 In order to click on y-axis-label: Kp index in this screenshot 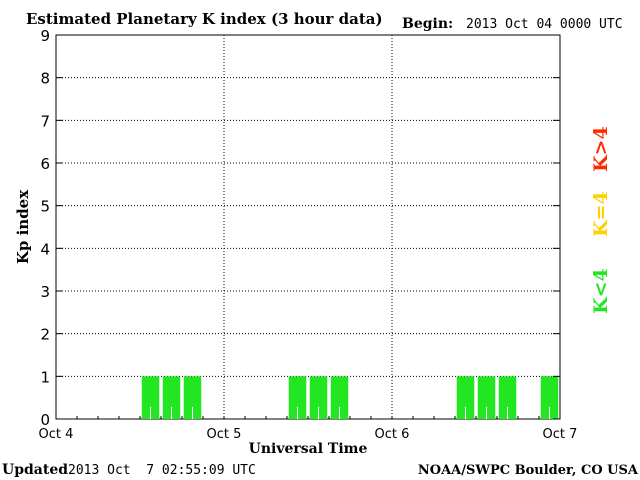, I will do `click(23, 226)`.